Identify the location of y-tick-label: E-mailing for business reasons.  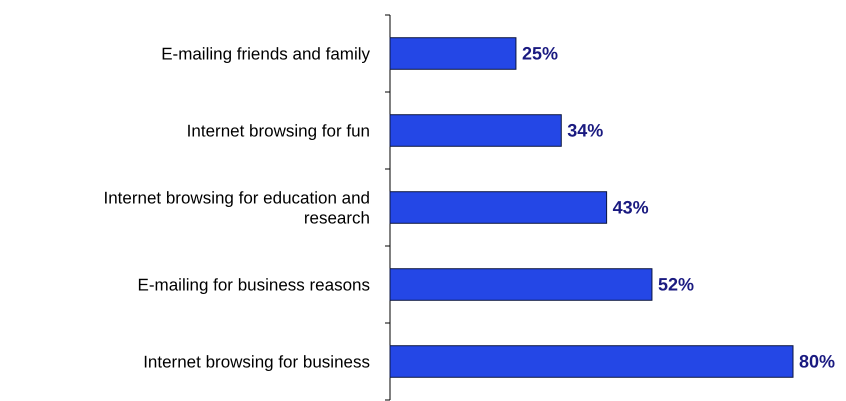
(254, 284).